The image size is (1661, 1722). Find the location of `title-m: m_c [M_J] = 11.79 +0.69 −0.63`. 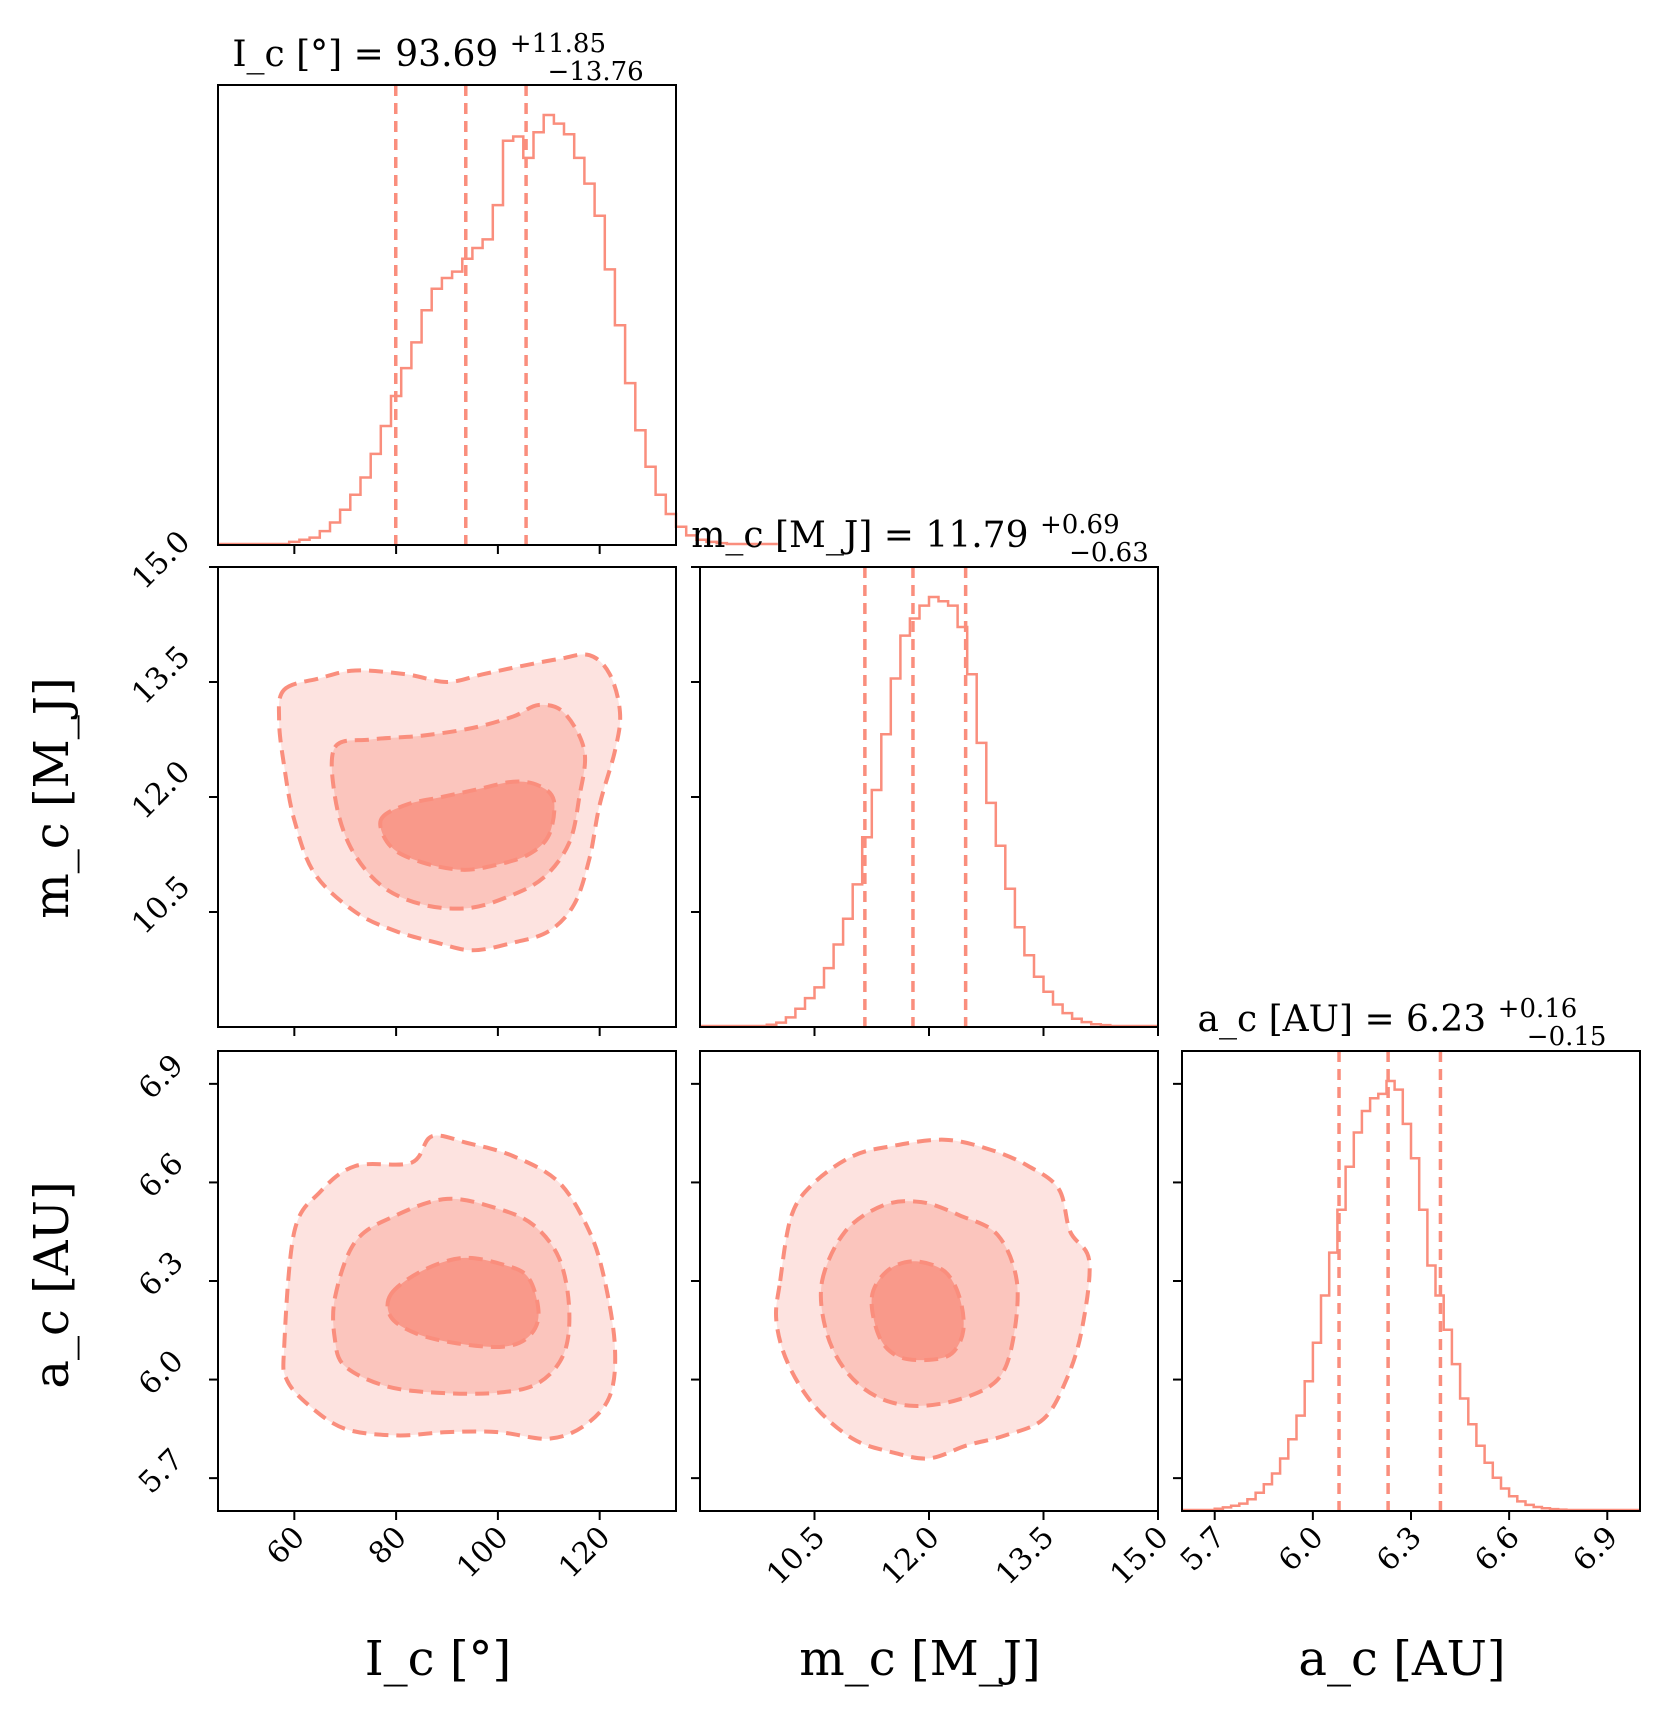

title-m: m_c [M_J] = 11.79 +0.69 −0.63 is located at coordinates (920, 534).